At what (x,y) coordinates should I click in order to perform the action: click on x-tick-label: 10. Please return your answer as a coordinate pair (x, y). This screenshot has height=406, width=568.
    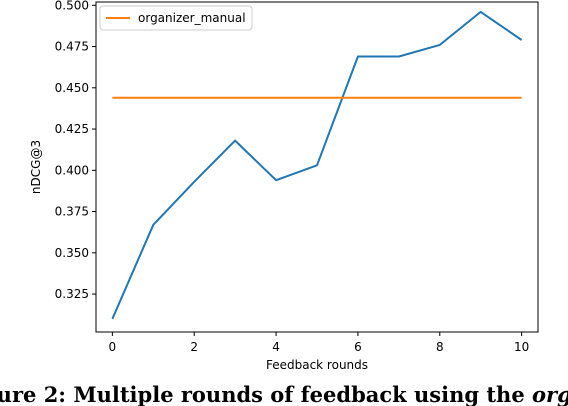
    Looking at the image, I should click on (521, 347).